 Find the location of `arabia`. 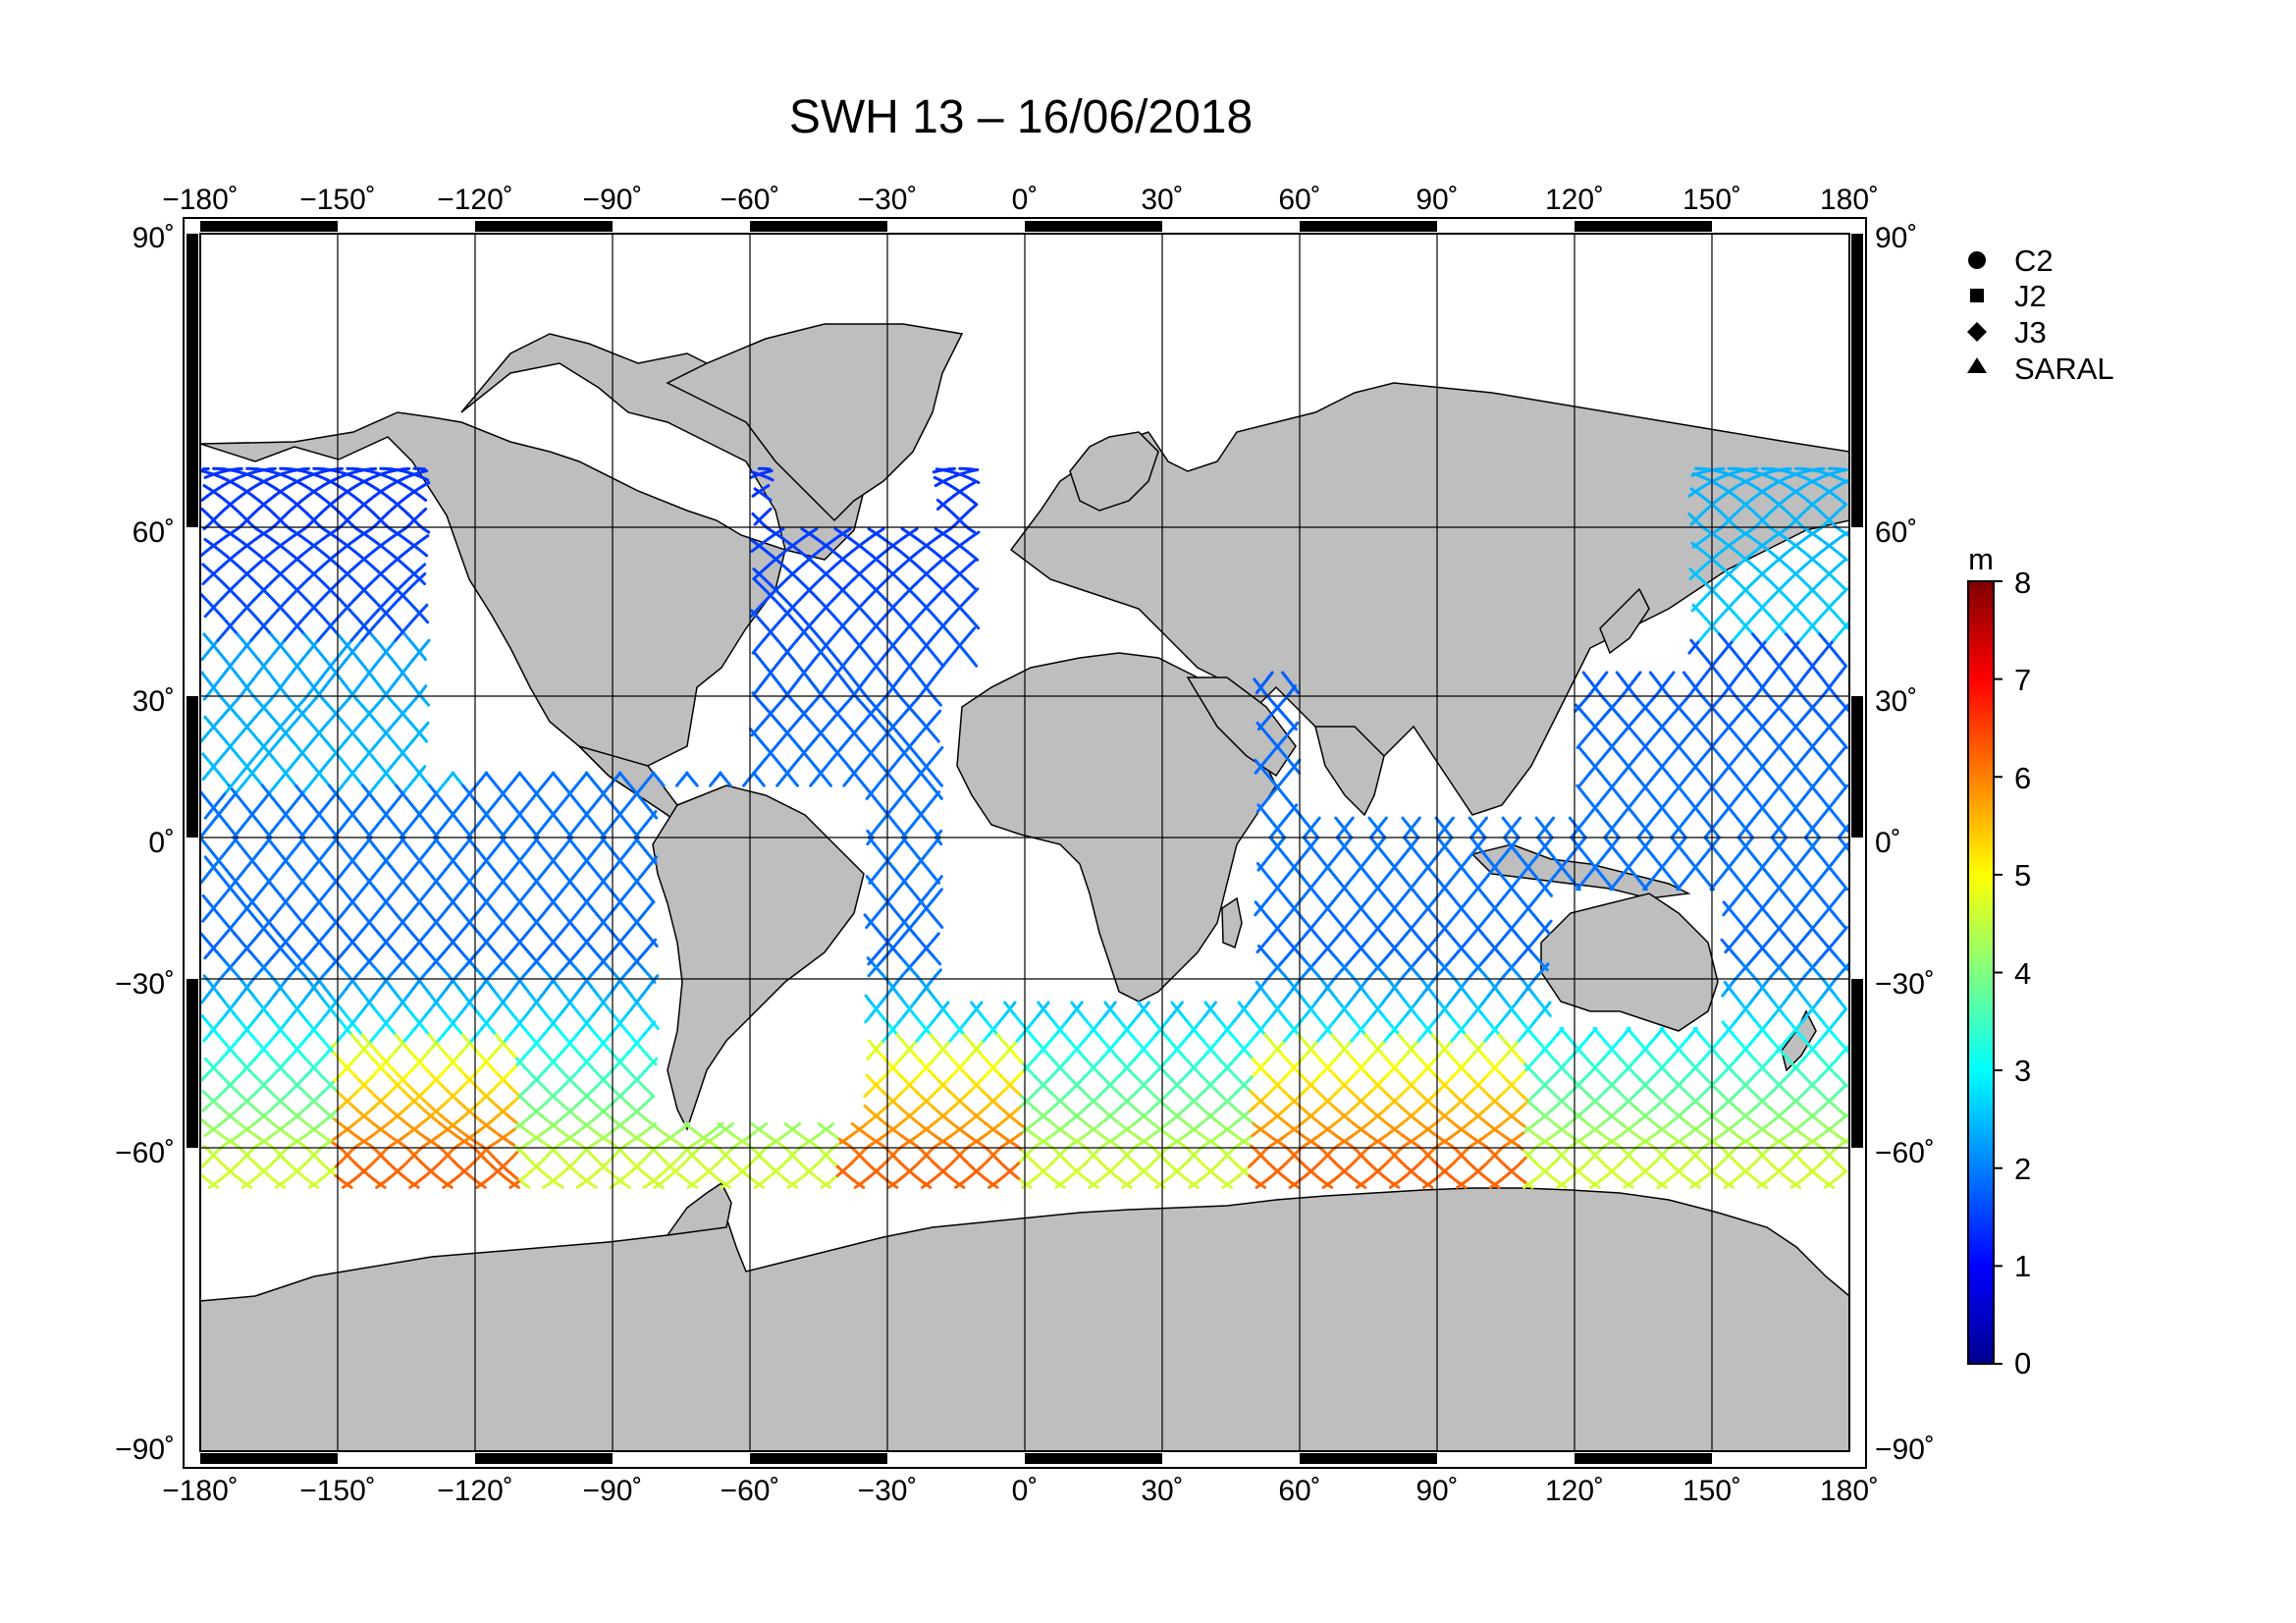

arabia is located at coordinates (1241, 727).